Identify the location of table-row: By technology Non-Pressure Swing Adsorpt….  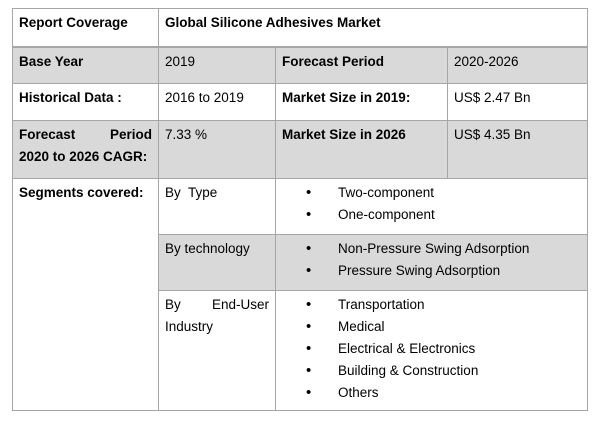
(301, 262).